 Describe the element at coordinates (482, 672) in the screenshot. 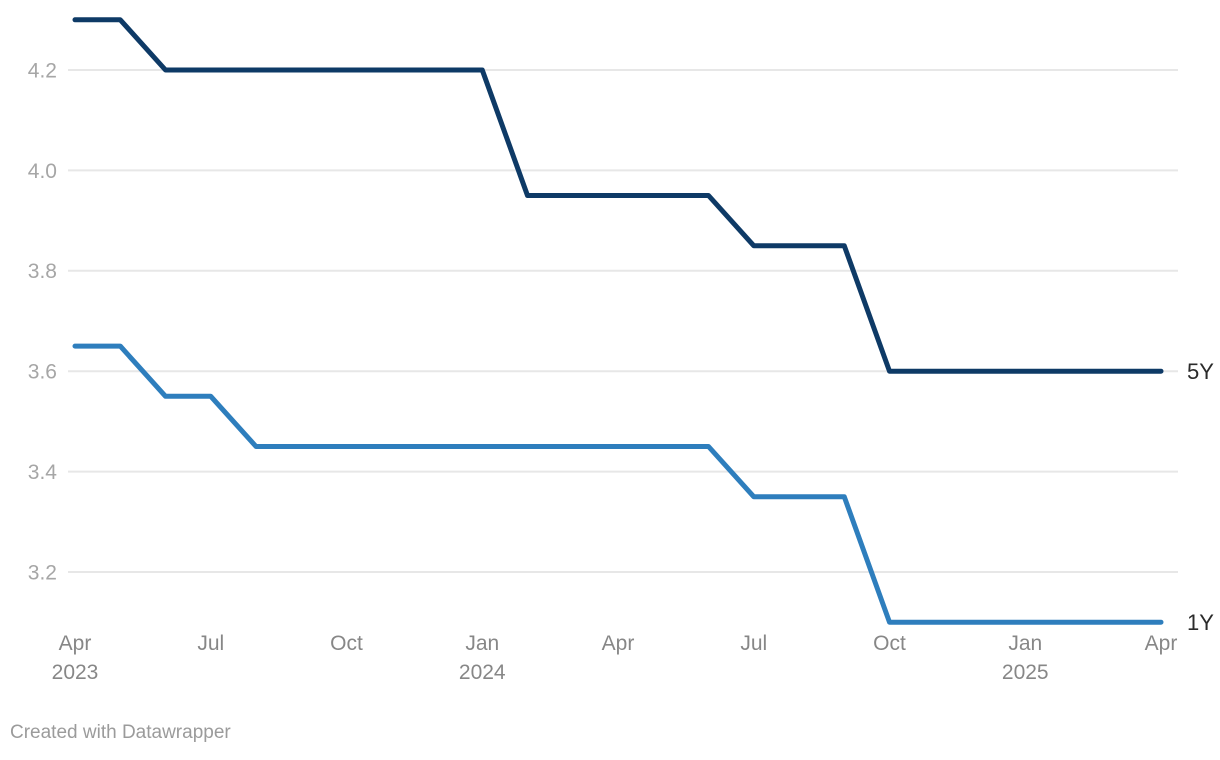

I see `x-axis-year-label: 2024` at that location.